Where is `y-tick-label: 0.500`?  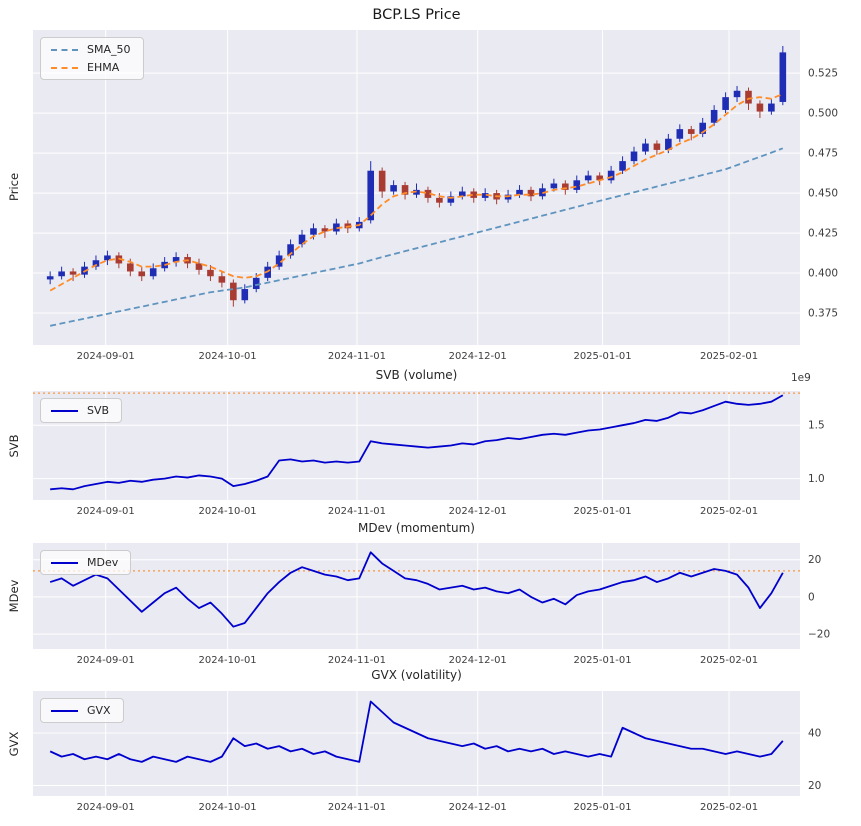 y-tick-label: 0.500 is located at coordinates (823, 114).